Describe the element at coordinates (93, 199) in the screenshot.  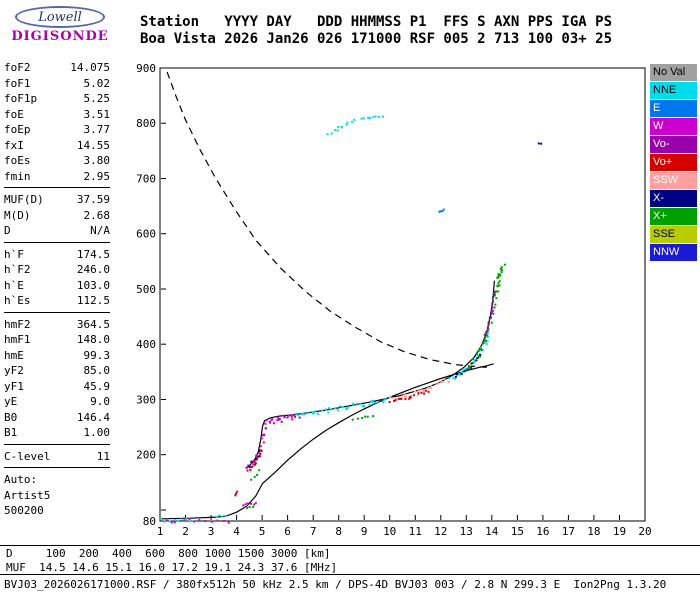
I see `param-value: 37.59` at that location.